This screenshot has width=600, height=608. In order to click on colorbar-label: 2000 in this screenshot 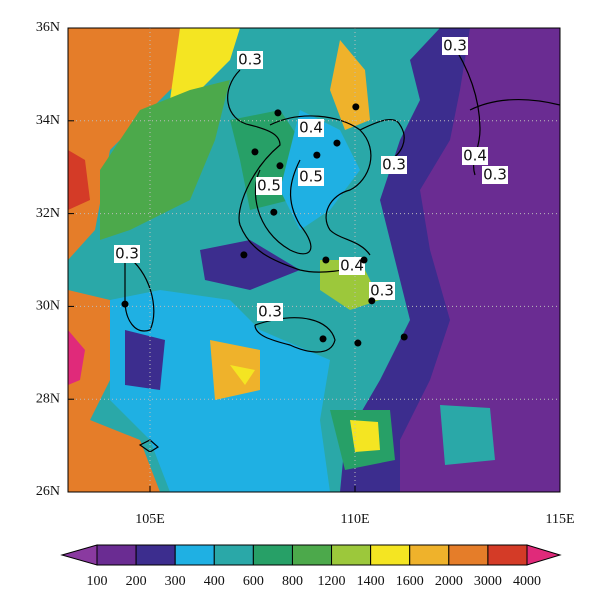, I will do `click(449, 581)`.